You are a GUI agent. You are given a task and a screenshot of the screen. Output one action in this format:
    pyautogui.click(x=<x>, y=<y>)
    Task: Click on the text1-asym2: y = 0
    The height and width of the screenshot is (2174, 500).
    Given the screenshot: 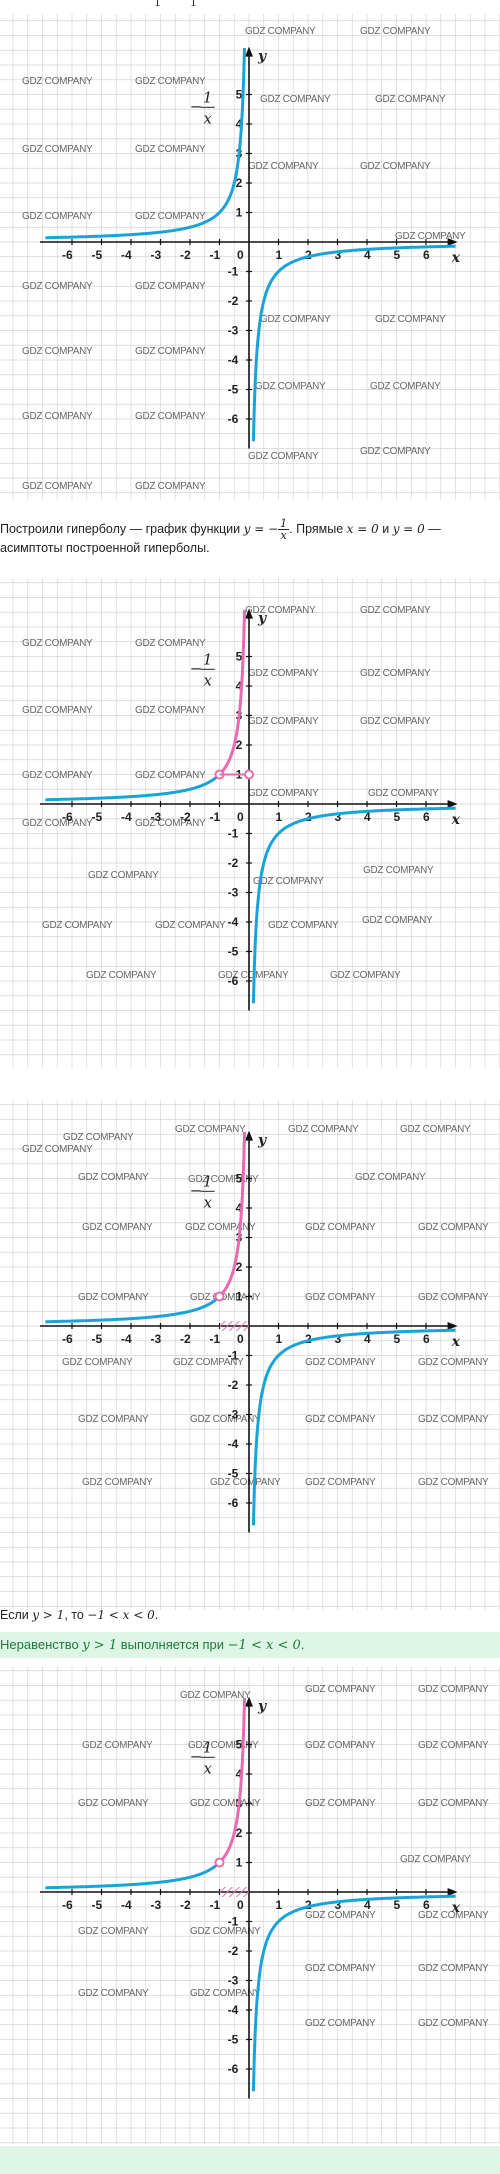 What is the action you would take?
    pyautogui.click(x=408, y=528)
    